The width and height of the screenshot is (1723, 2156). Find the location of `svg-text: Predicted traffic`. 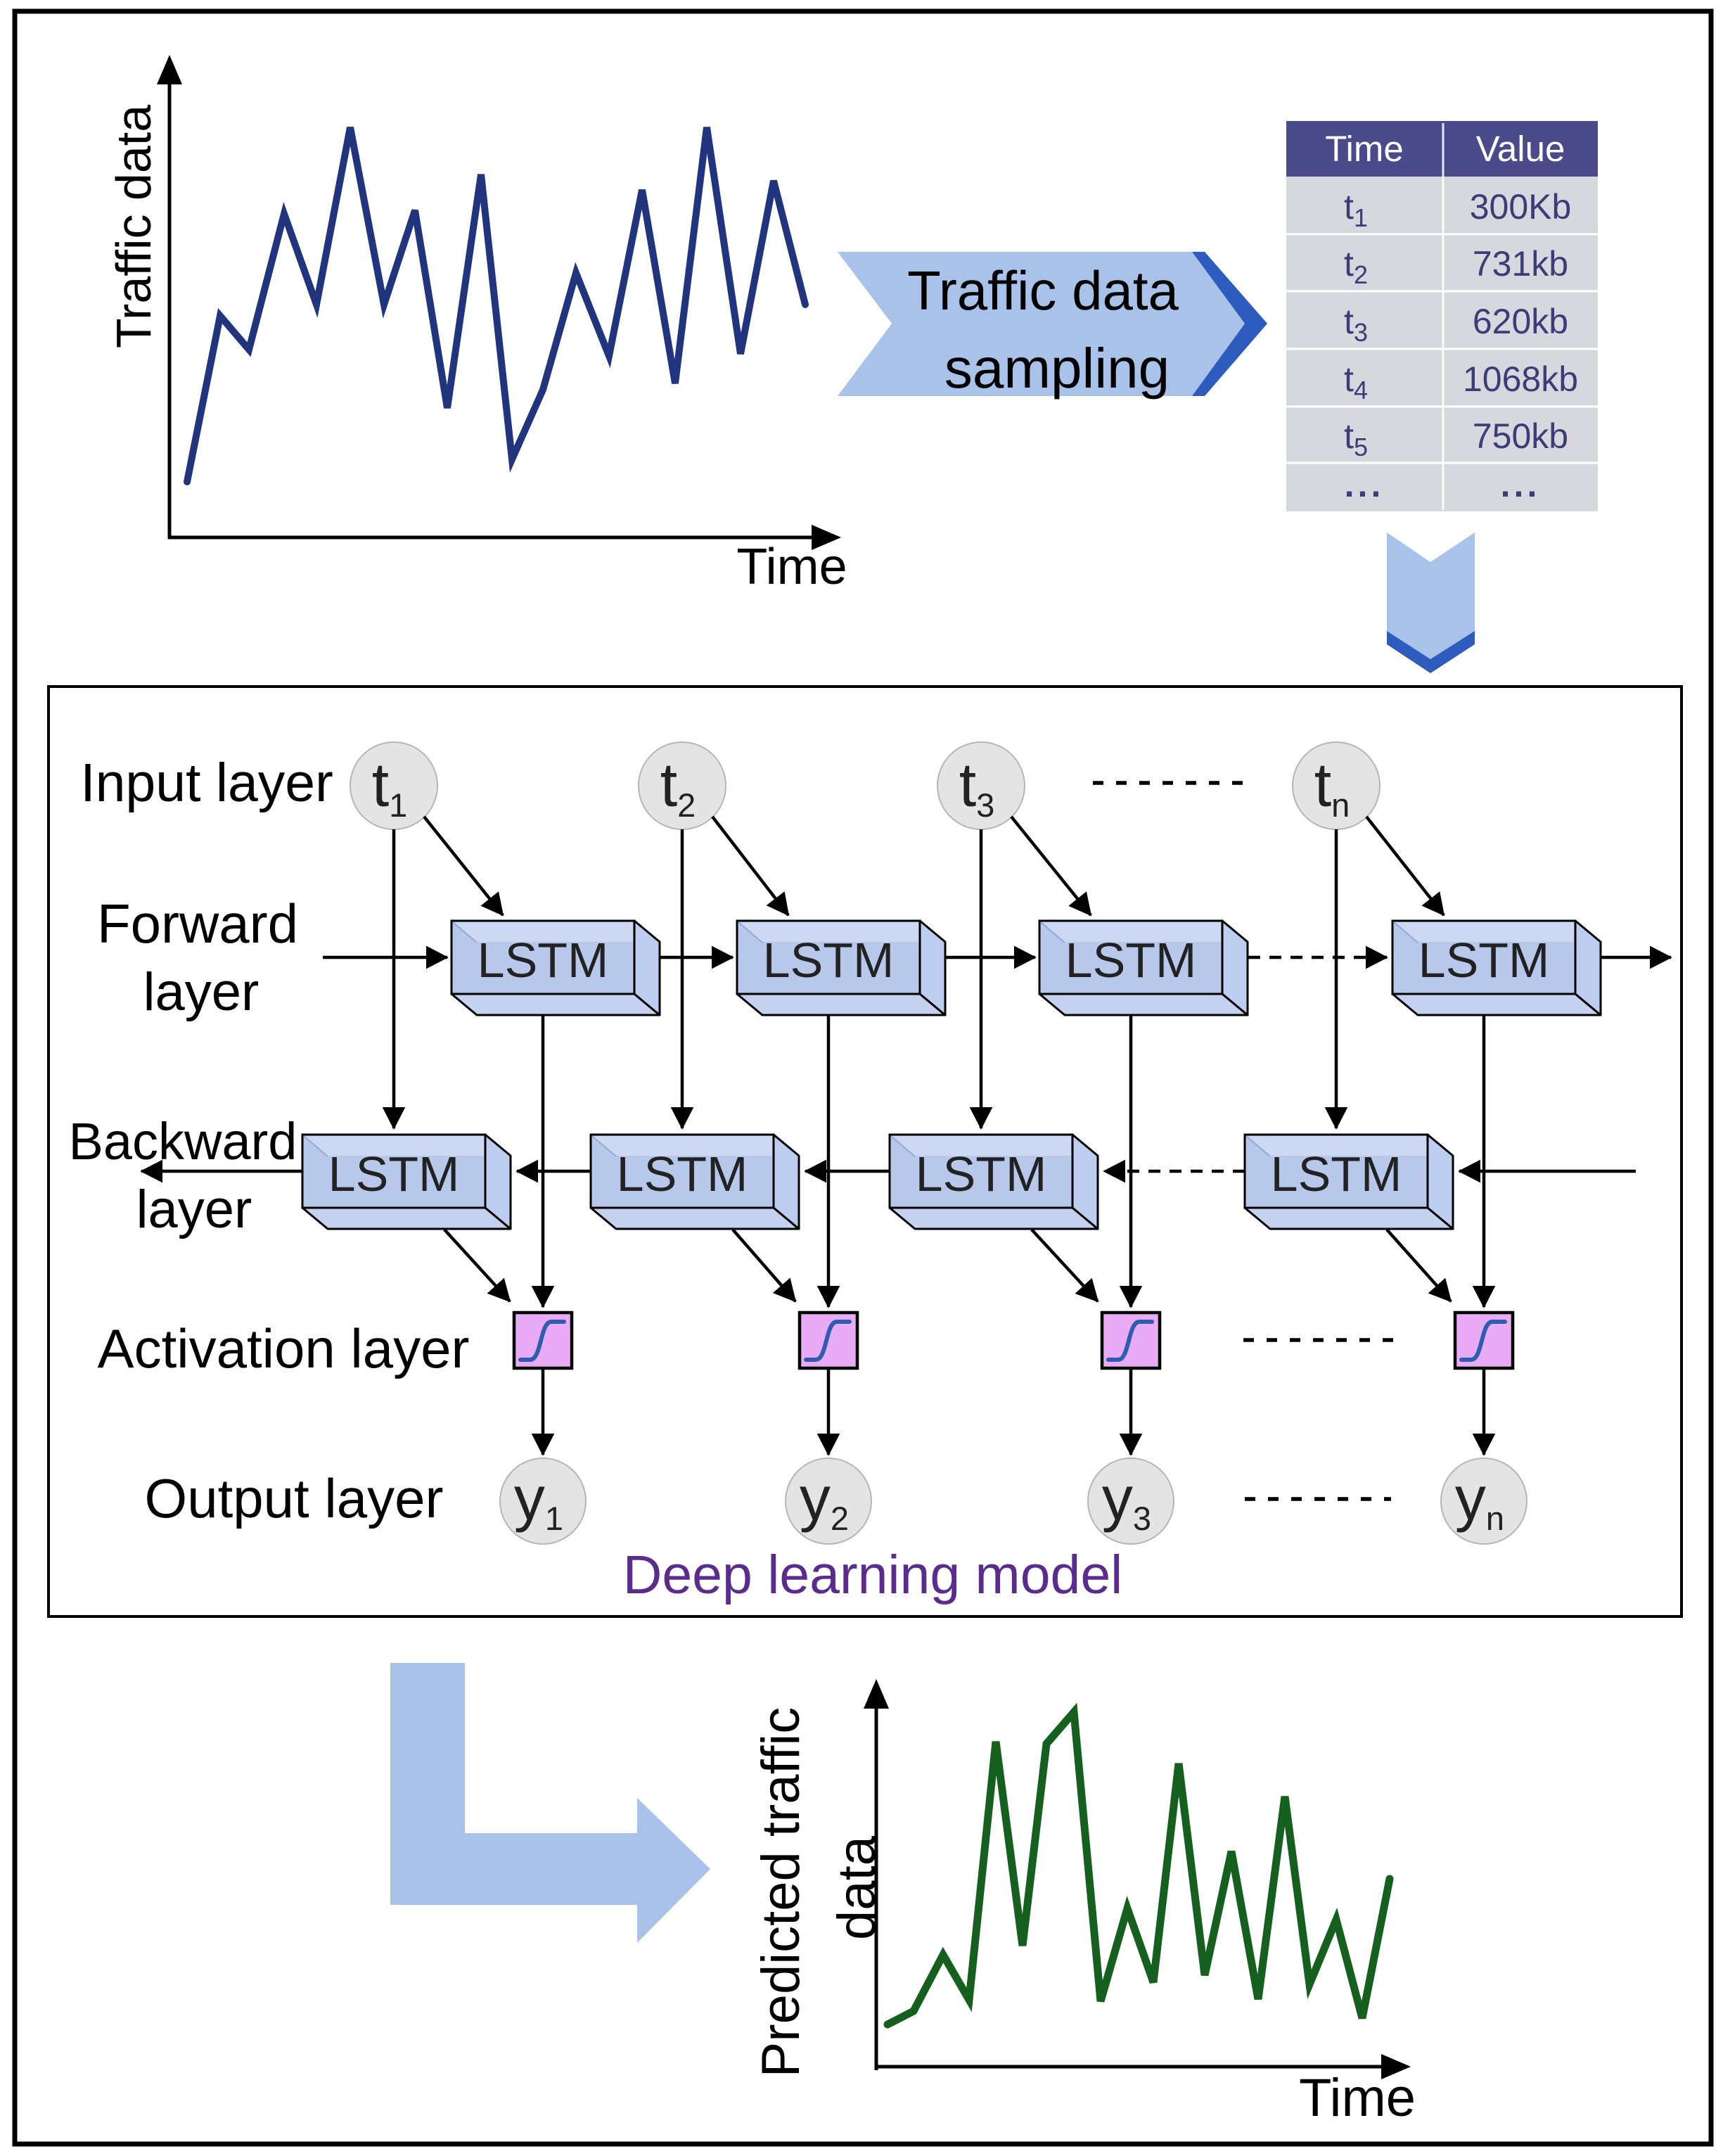

svg-text: Predicted traffic is located at coordinates (781, 1892).